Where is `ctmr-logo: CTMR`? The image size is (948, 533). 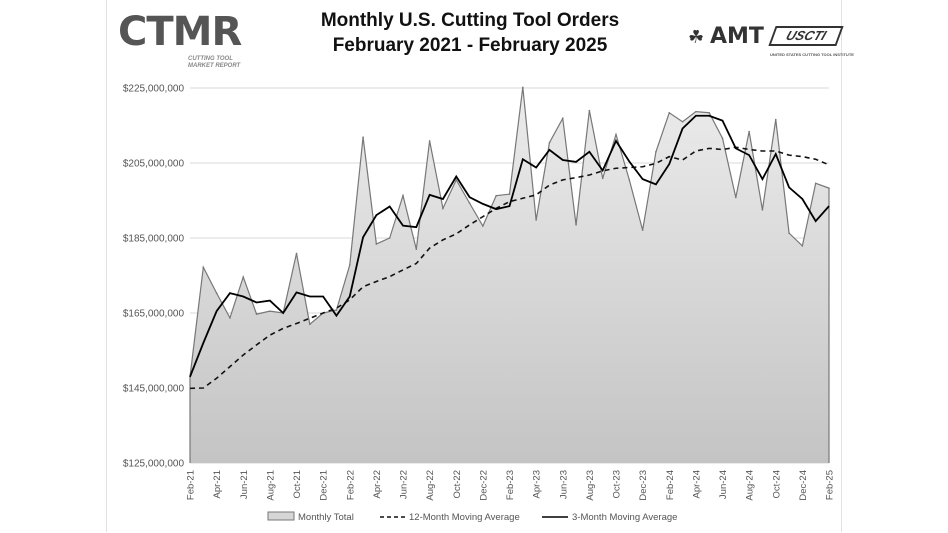 ctmr-logo: CTMR is located at coordinates (180, 32).